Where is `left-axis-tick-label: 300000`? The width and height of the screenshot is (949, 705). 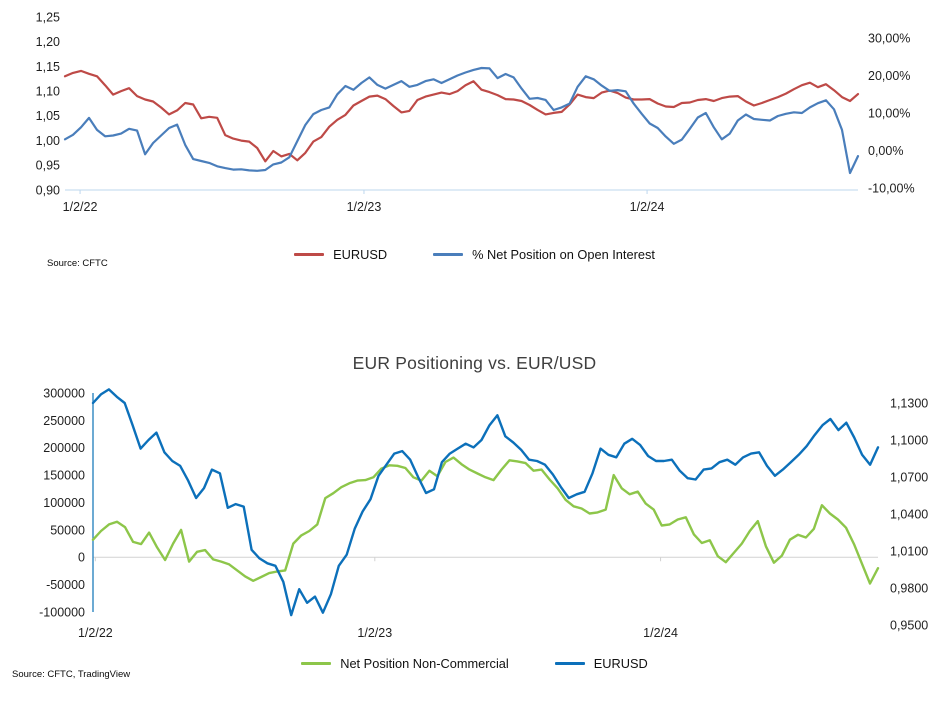
left-axis-tick-label: 300000 is located at coordinates (64, 393).